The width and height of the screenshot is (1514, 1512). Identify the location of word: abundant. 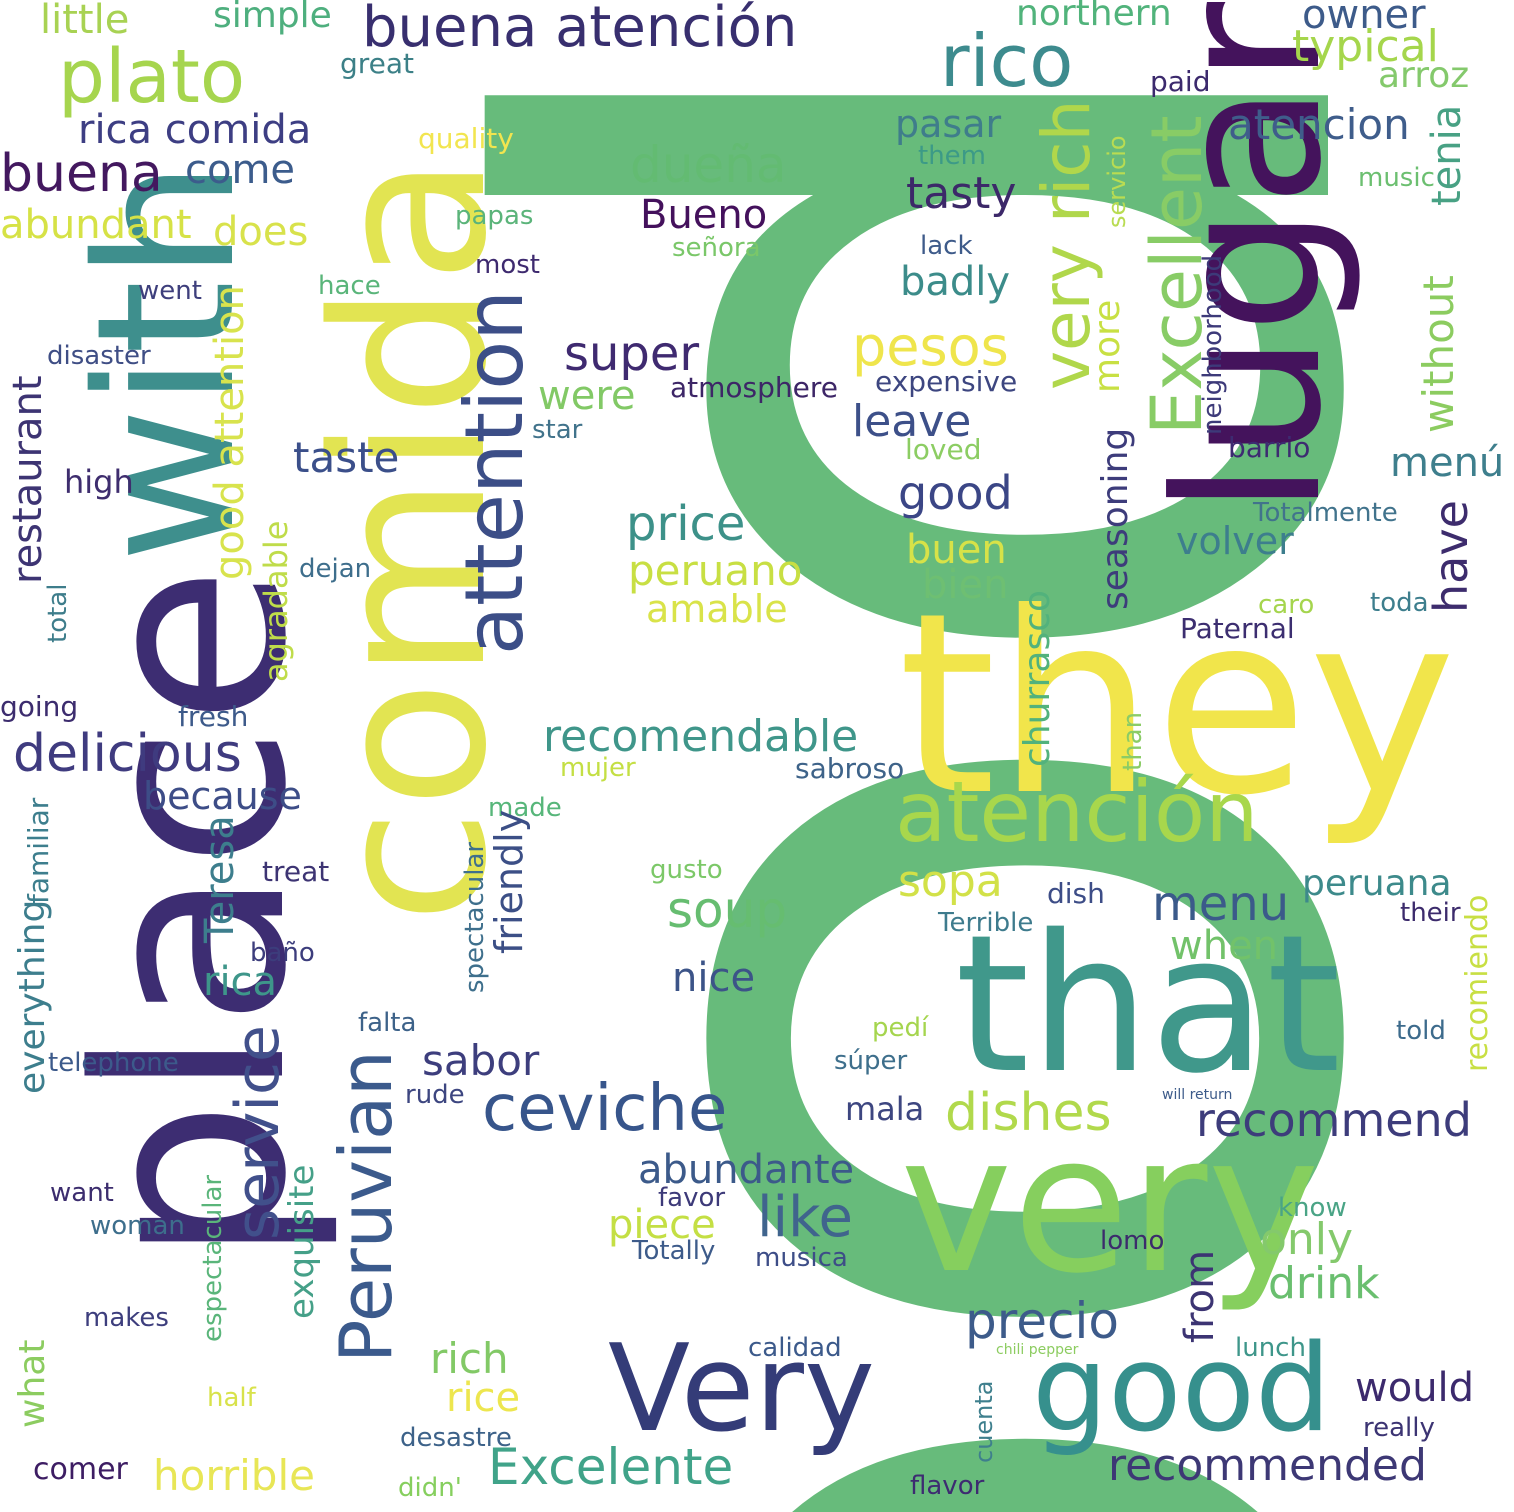
(96, 225).